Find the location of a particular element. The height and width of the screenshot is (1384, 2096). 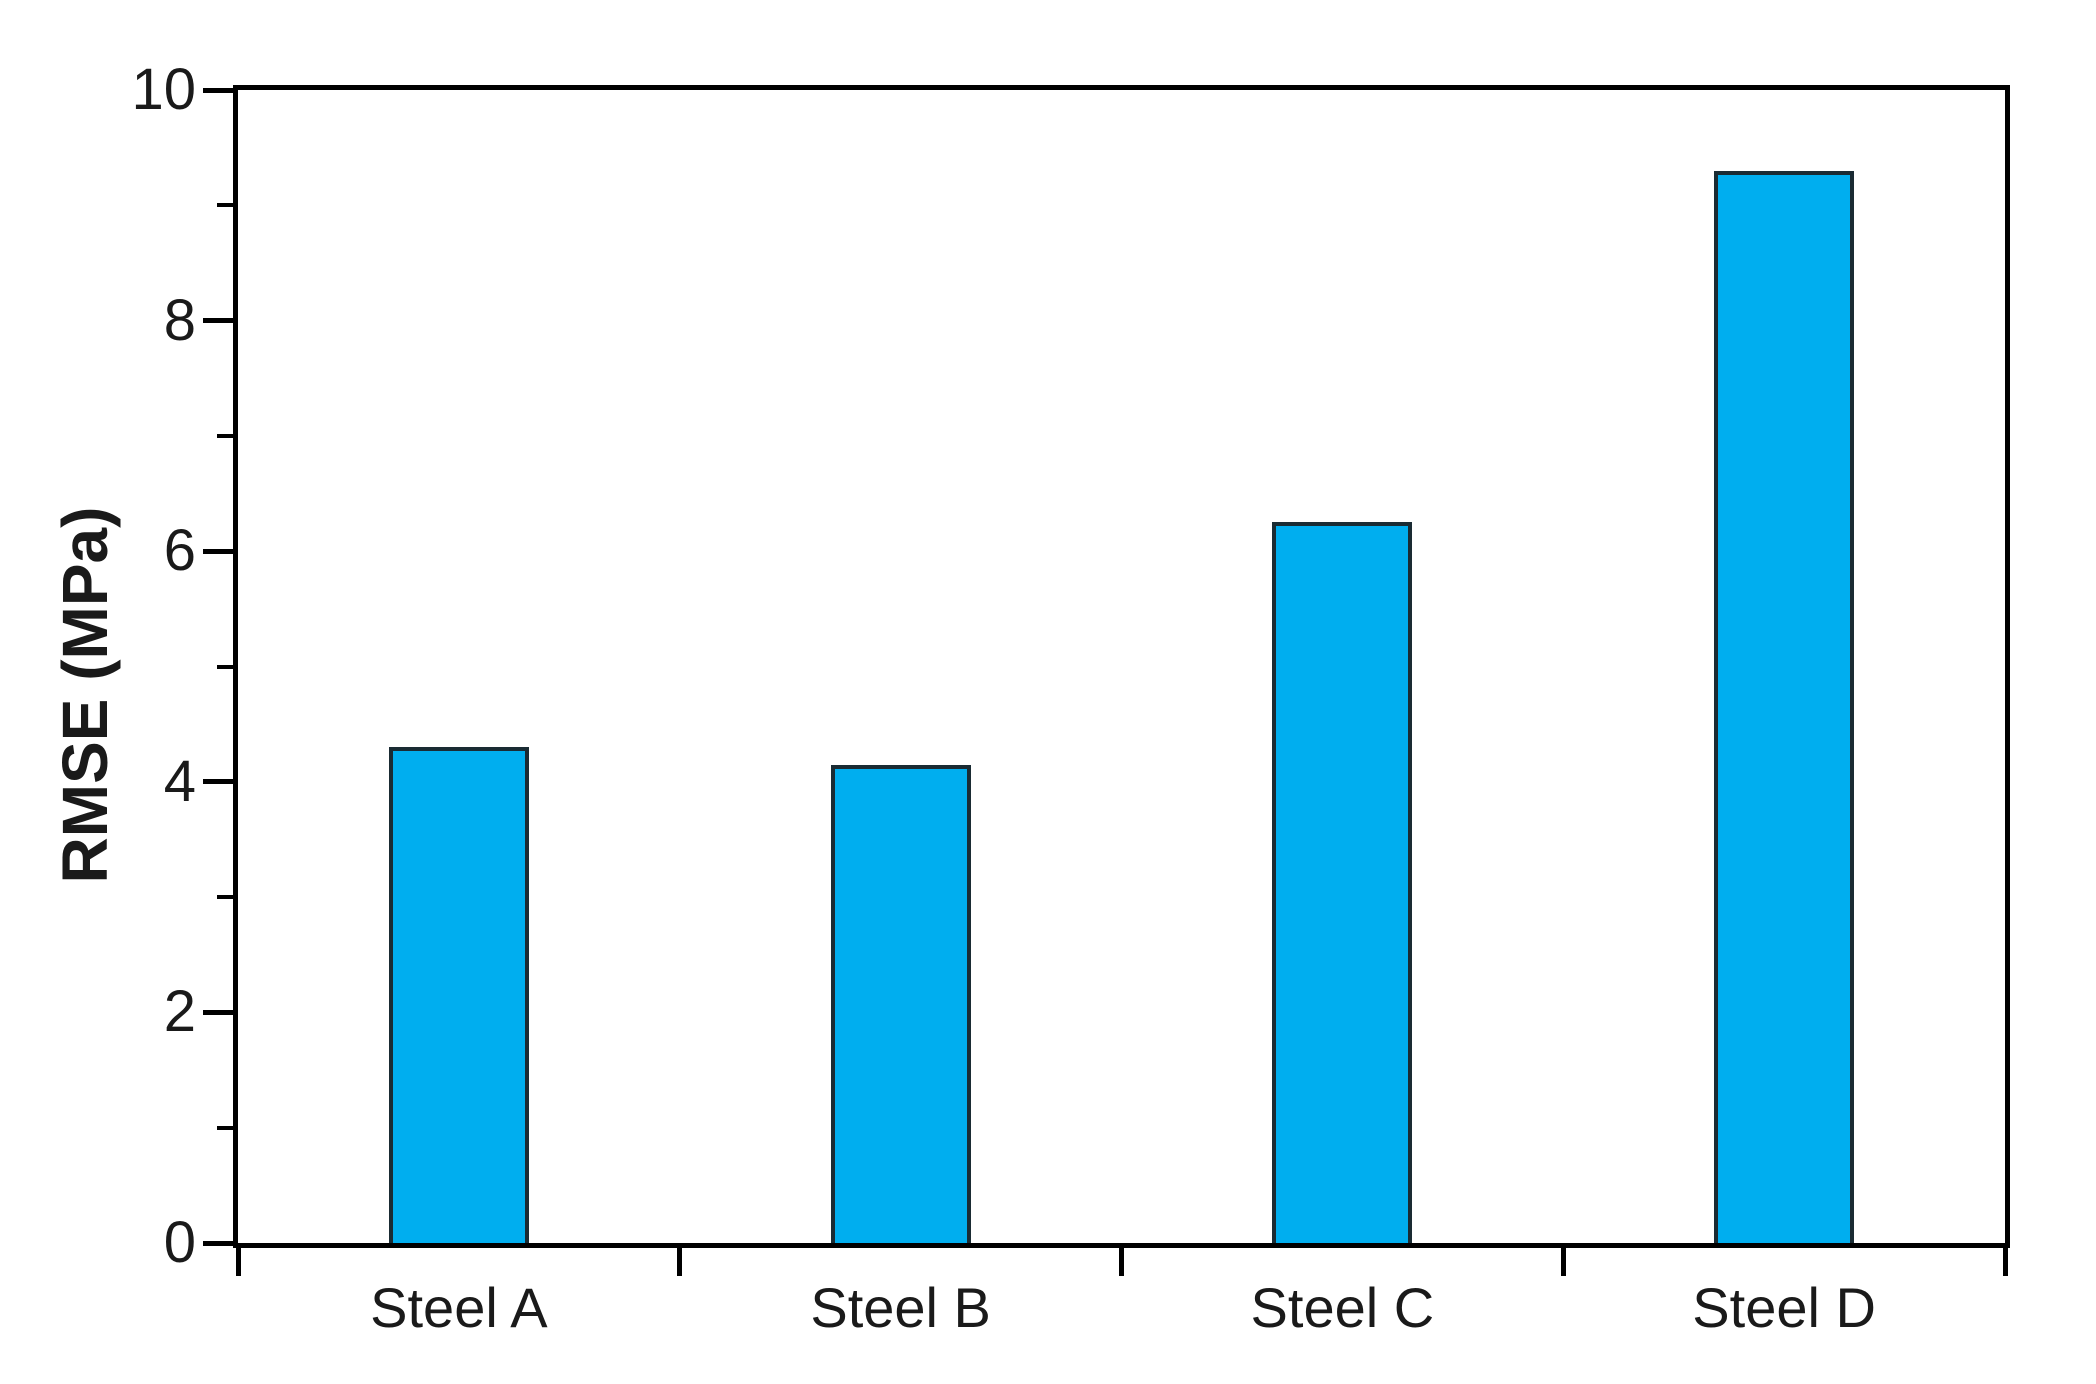

x-axis-category-label: Steel D is located at coordinates (1784, 1307).